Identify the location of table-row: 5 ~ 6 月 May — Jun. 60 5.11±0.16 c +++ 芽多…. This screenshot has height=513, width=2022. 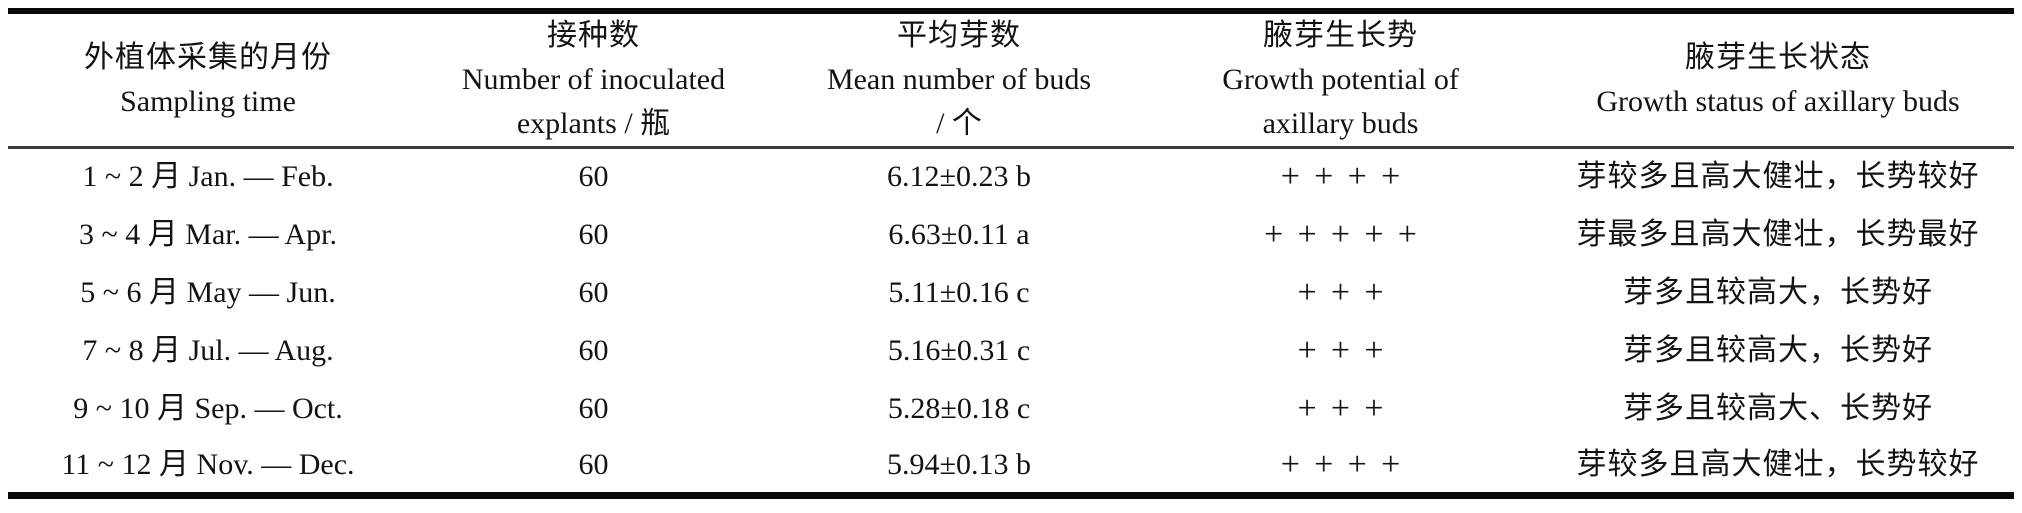
(1011, 293).